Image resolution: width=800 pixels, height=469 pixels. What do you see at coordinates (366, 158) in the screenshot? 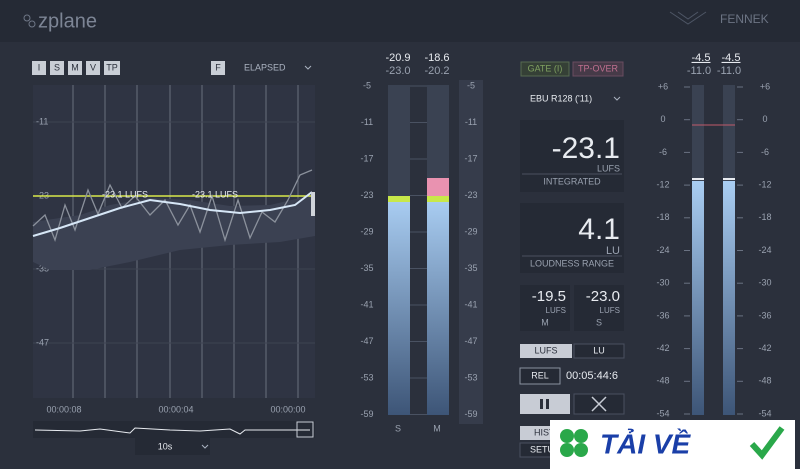
I see `scale-label: -17` at bounding box center [366, 158].